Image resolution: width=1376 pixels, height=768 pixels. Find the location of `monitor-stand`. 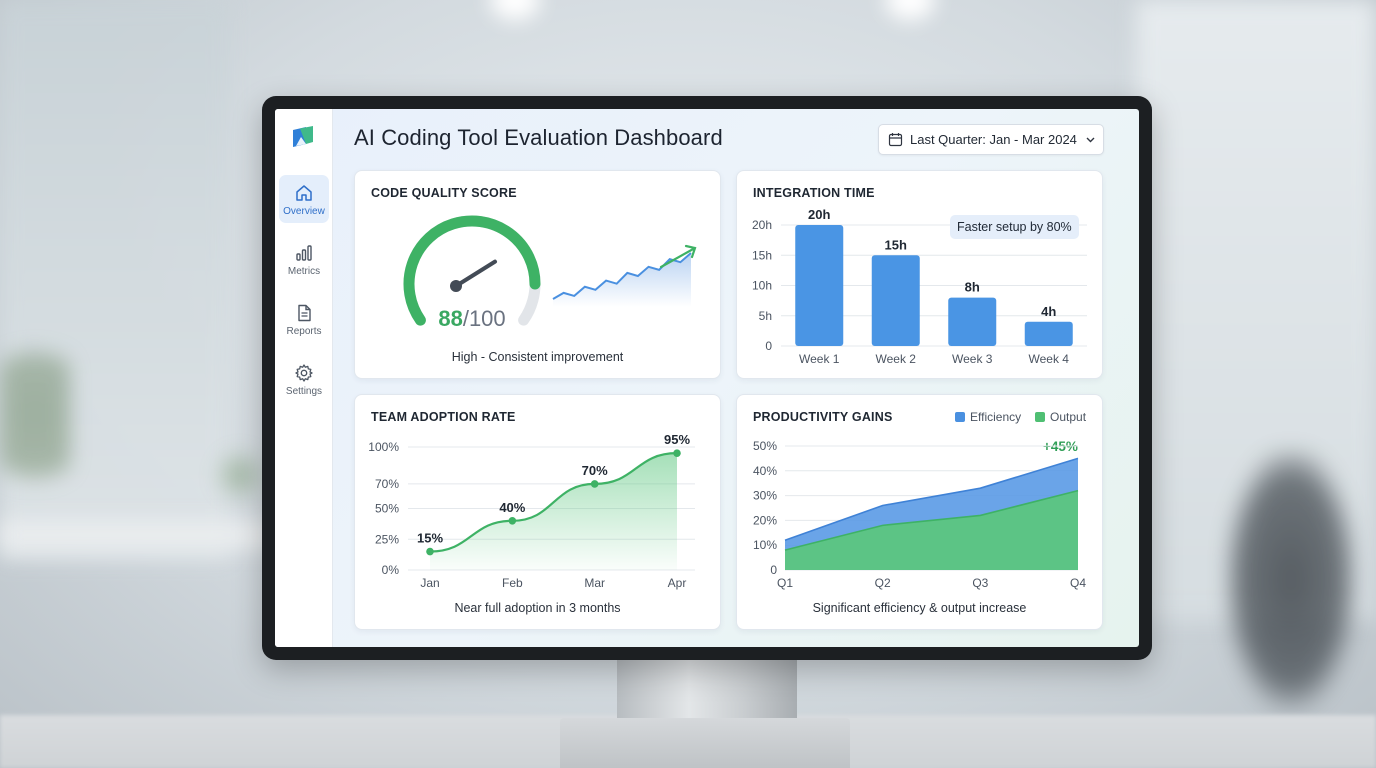

monitor-stand is located at coordinates (707, 690).